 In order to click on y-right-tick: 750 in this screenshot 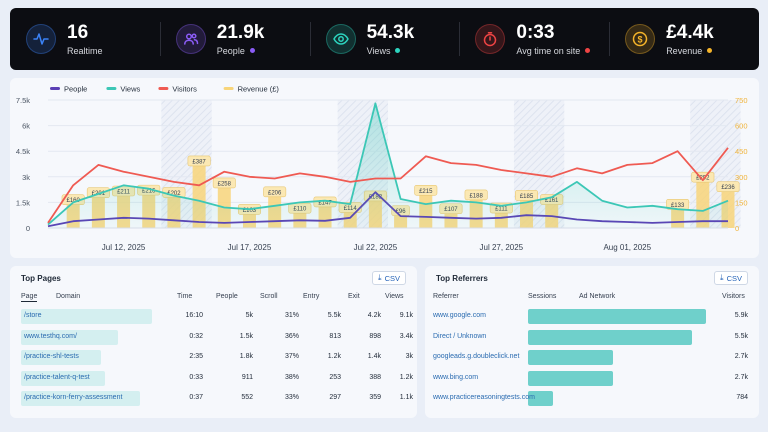, I will do `click(741, 100)`.